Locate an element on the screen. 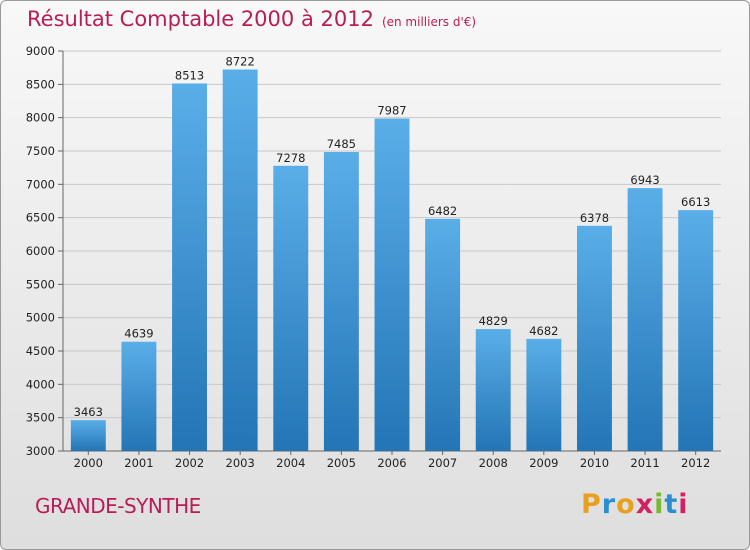 Image resolution: width=750 pixels, height=550 pixels. bar-2006 is located at coordinates (392, 285).